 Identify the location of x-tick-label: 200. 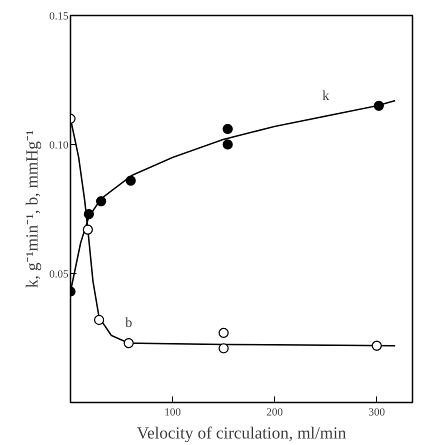
(275, 412).